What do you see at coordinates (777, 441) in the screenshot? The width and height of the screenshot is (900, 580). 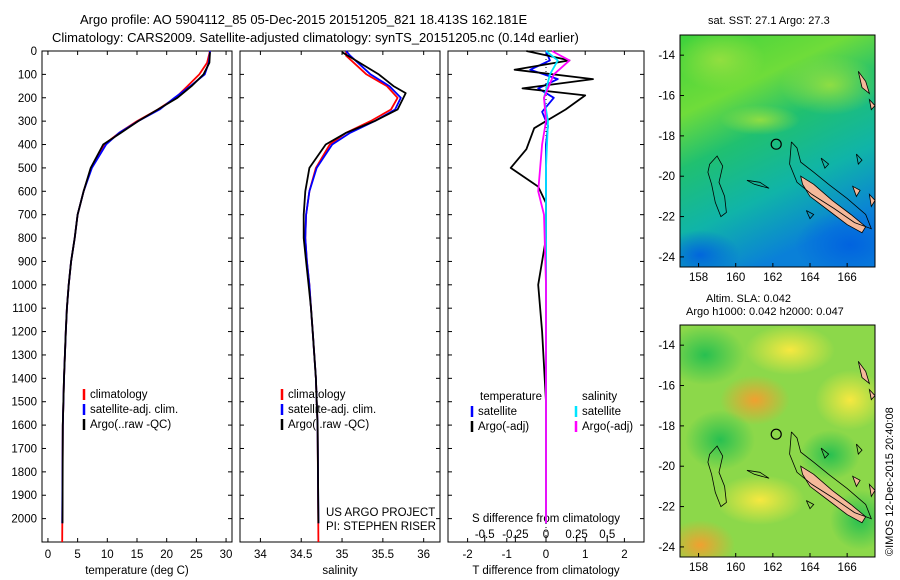 I see `sla-map` at bounding box center [777, 441].